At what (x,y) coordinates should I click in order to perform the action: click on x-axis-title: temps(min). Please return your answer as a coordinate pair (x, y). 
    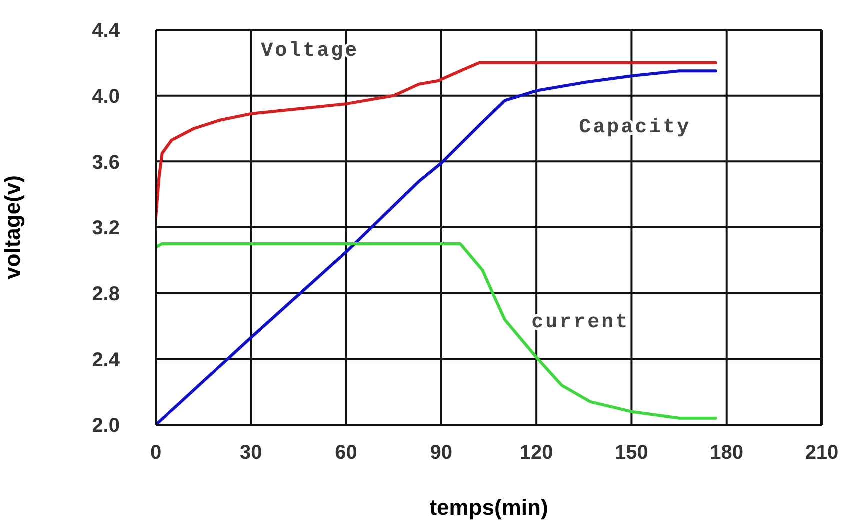
    Looking at the image, I should click on (489, 507).